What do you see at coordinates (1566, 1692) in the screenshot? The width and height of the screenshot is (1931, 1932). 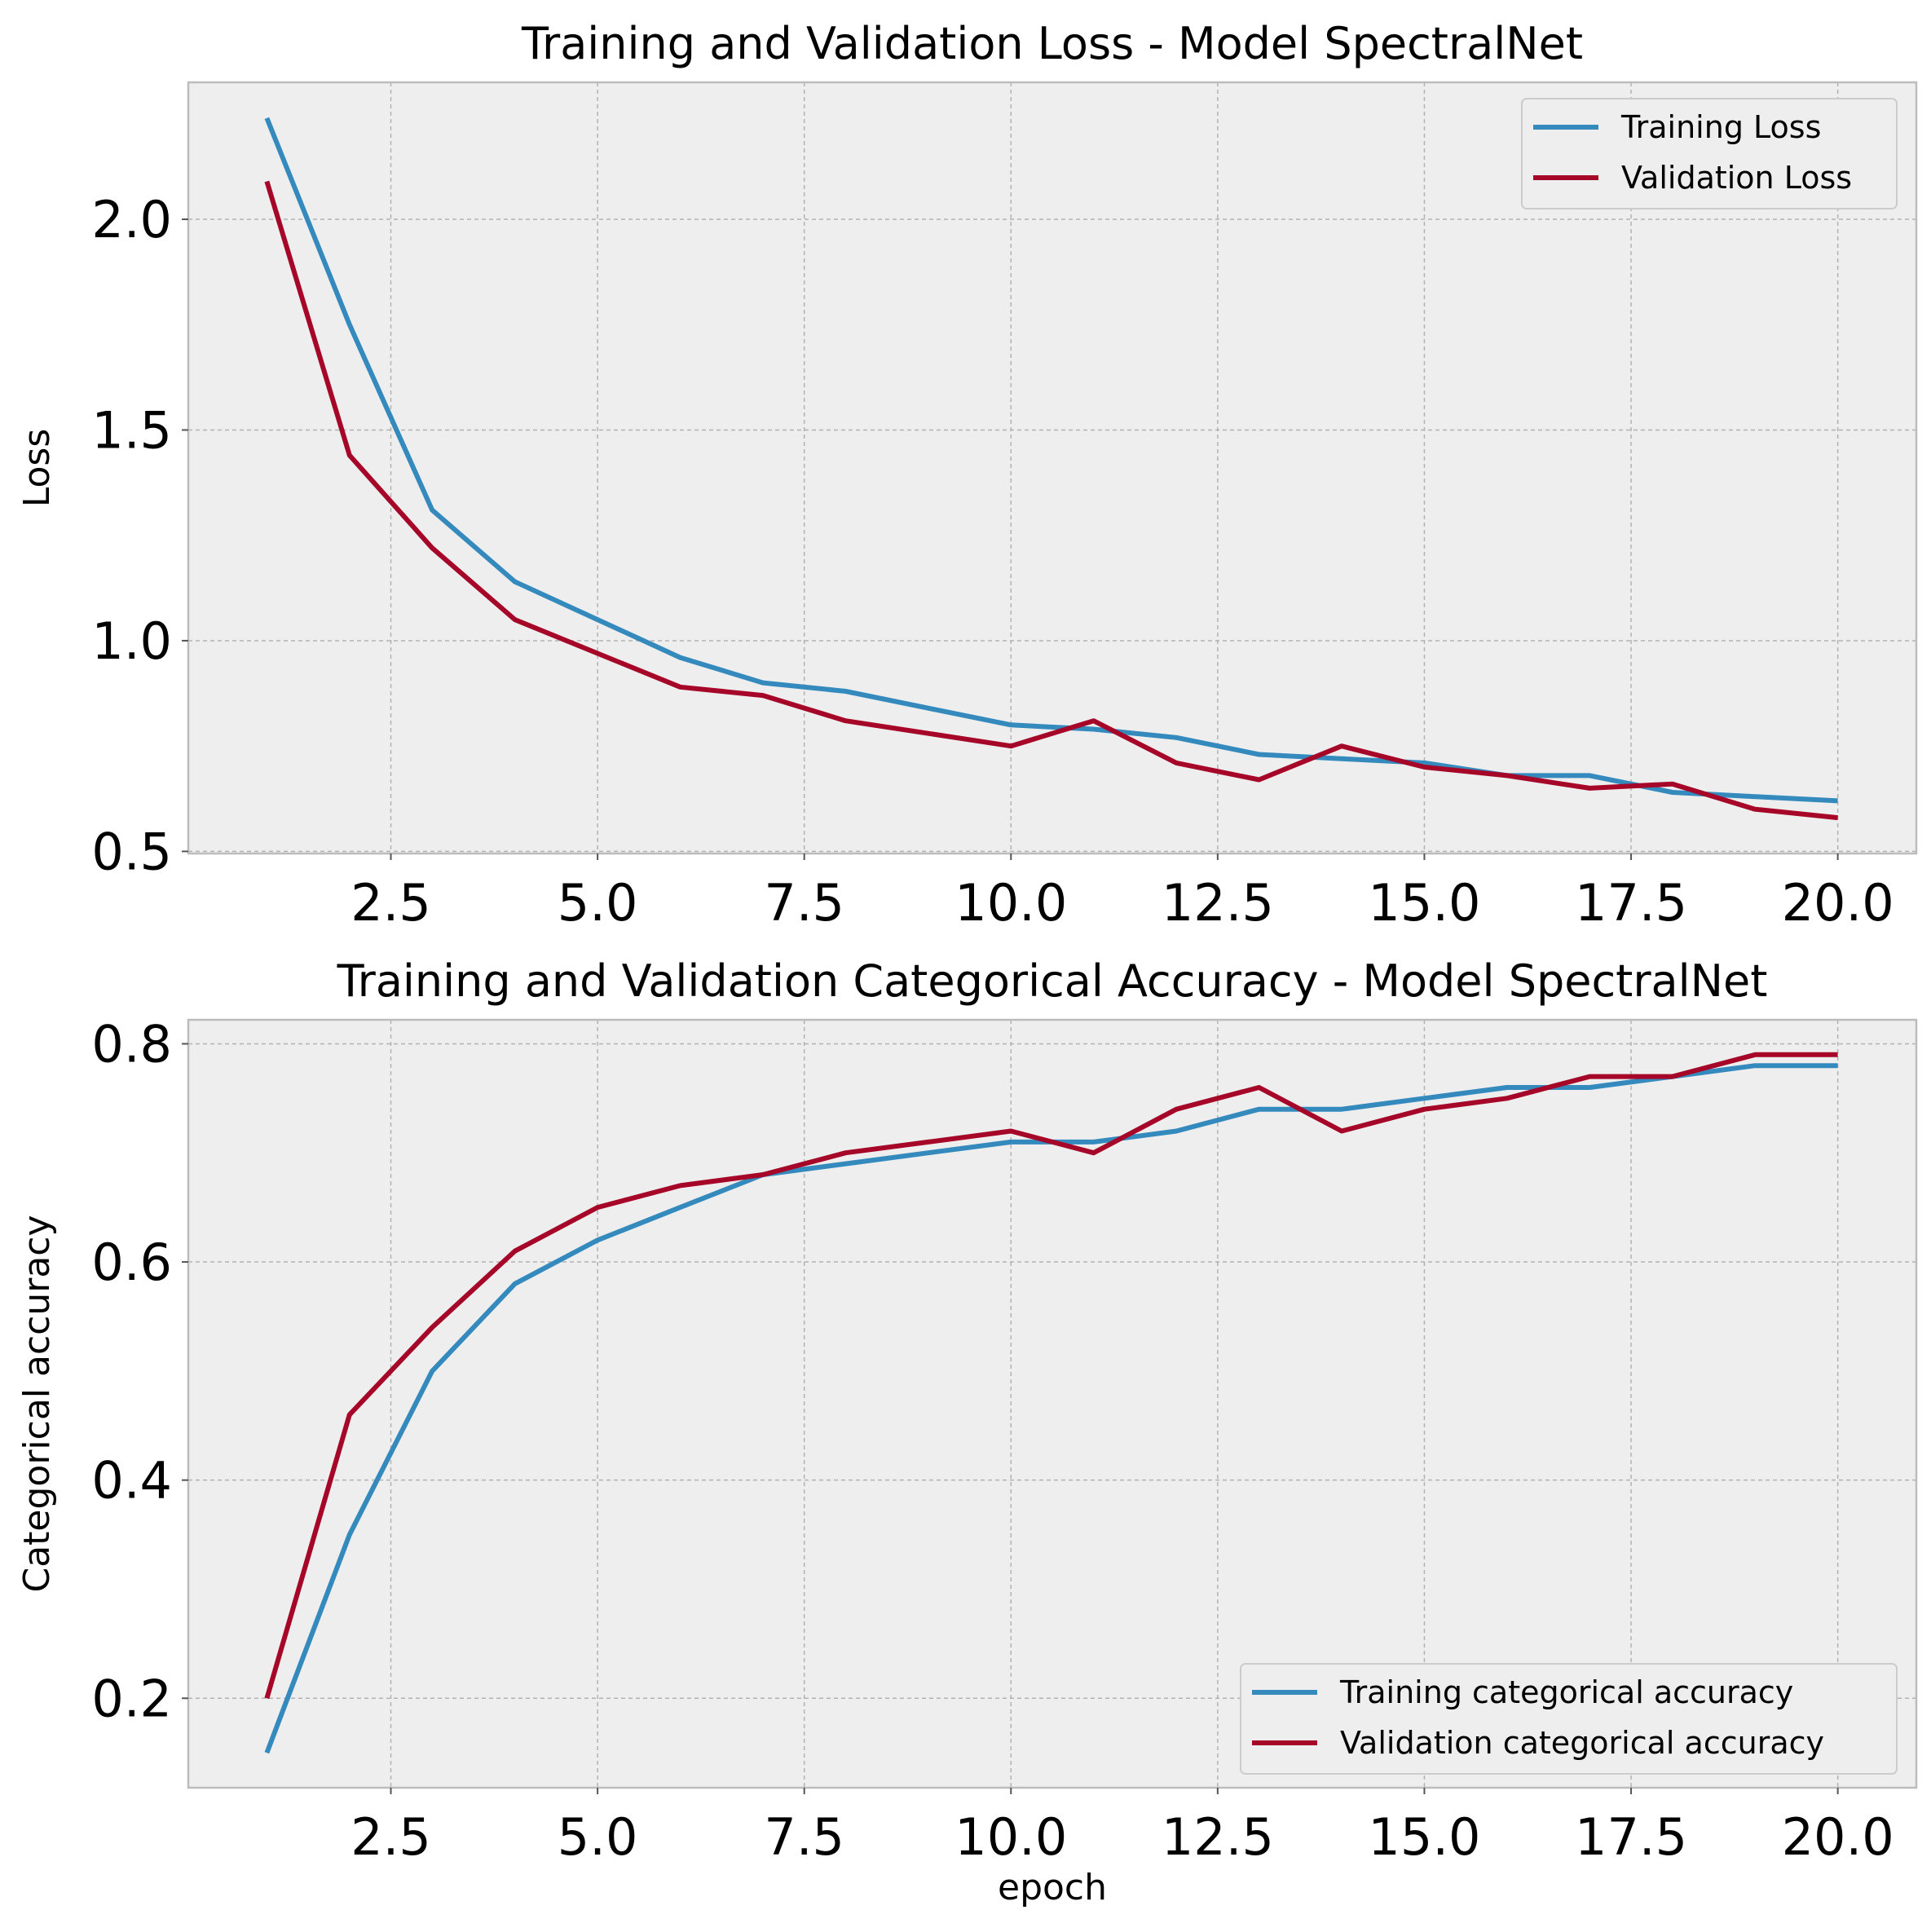 I see `legend-label: Training categorical accuracy` at bounding box center [1566, 1692].